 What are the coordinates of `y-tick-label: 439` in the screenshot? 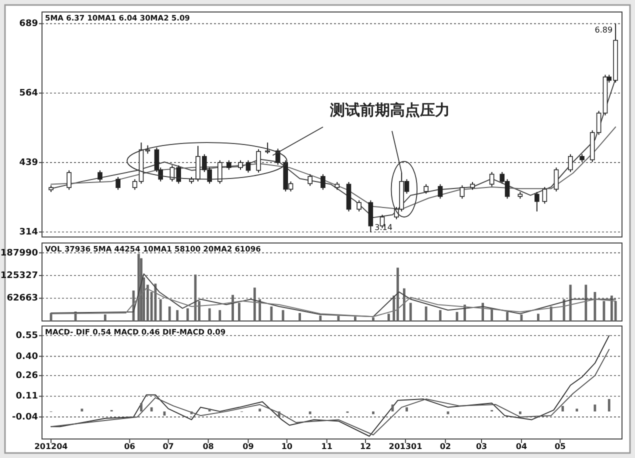 It's located at (28, 163).